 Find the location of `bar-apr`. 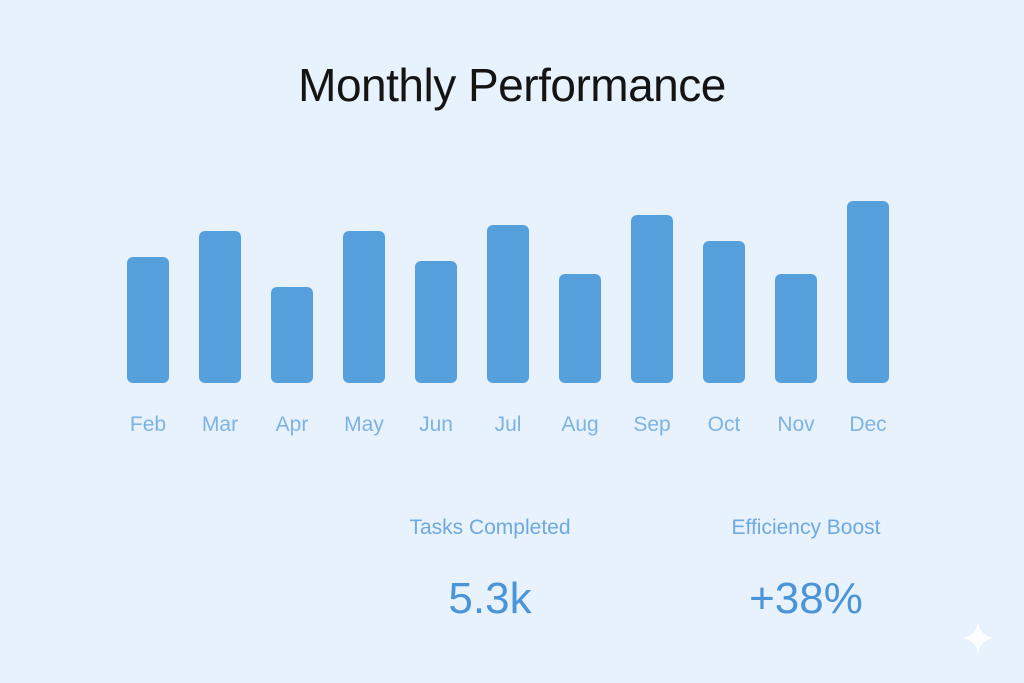

bar-apr is located at coordinates (292, 335).